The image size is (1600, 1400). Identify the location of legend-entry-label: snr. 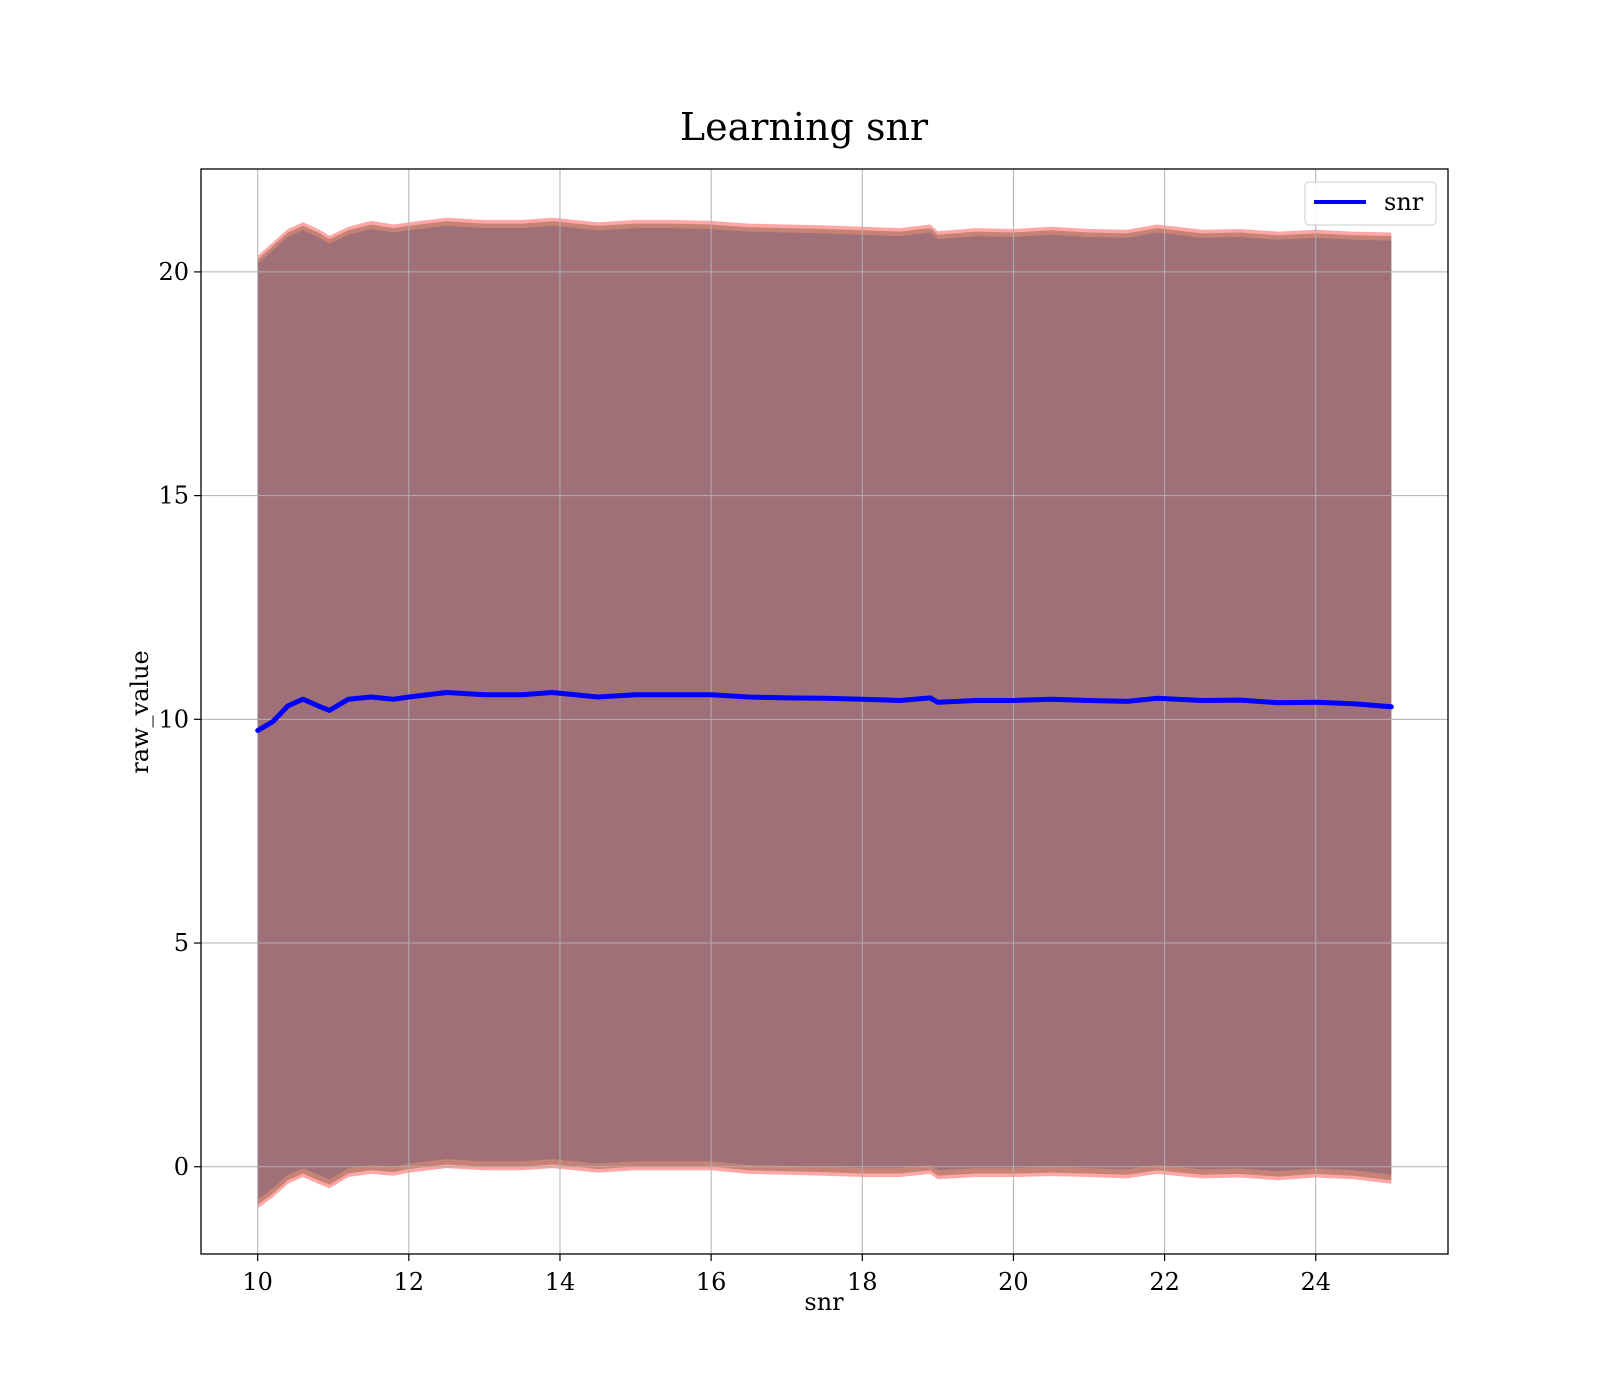
(1404, 202).